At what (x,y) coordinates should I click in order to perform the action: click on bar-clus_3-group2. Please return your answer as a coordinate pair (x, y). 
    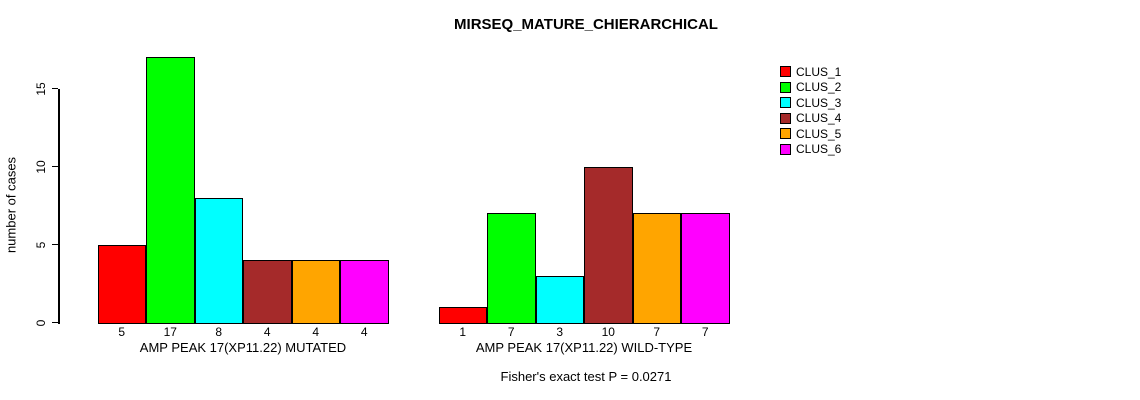
    Looking at the image, I should click on (559, 299).